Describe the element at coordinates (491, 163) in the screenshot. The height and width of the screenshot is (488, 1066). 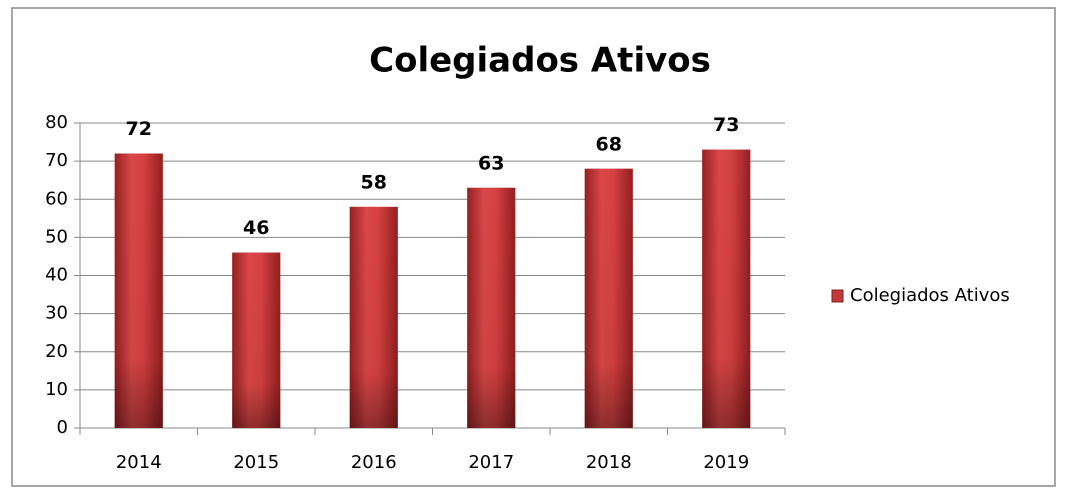
I see `value-label: 63` at that location.